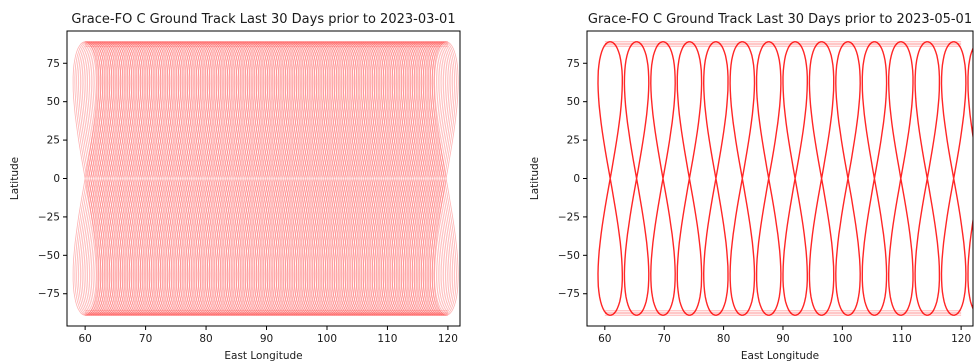 The image size is (976, 364). What do you see at coordinates (387, 339) in the screenshot?
I see `x-tick-label: 110` at bounding box center [387, 339].